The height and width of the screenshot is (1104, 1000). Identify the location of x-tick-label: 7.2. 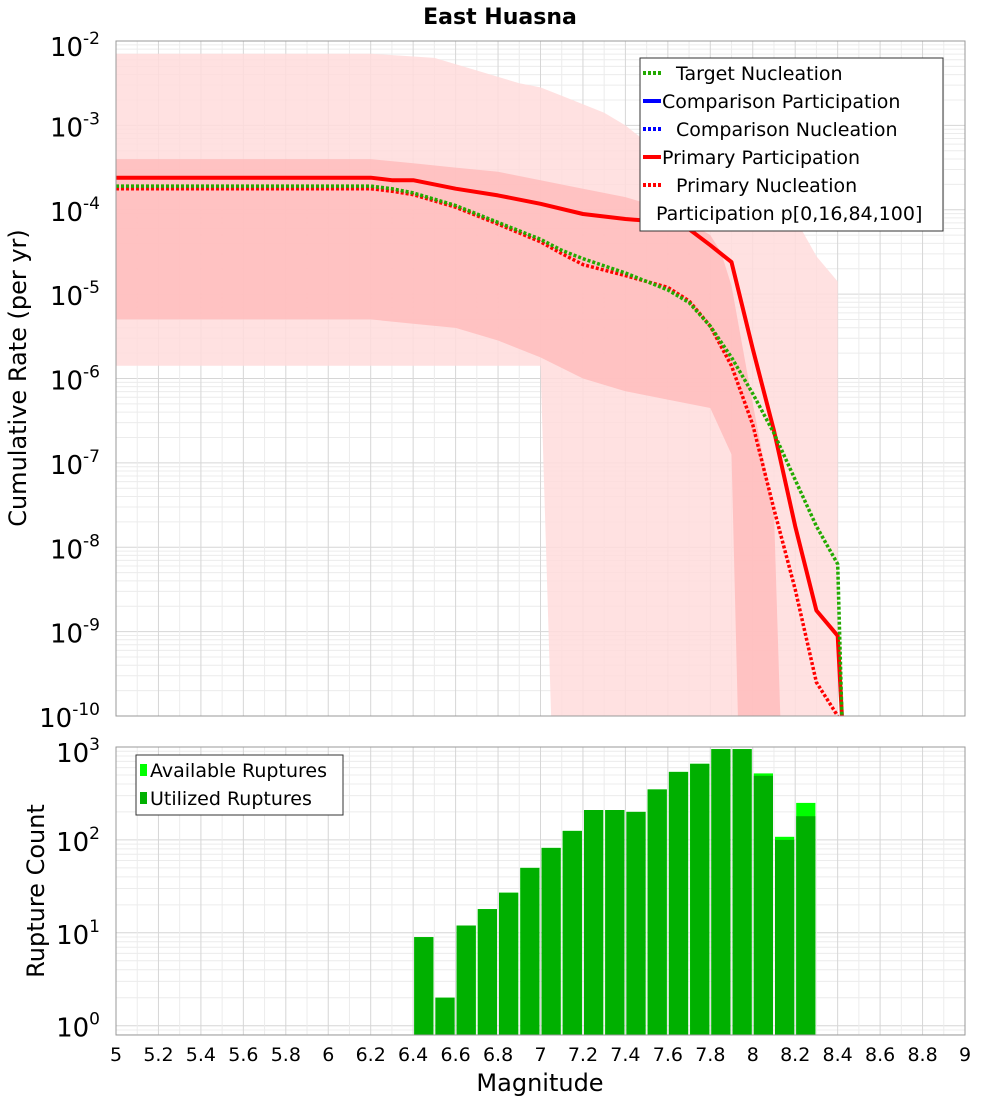
(583, 1055).